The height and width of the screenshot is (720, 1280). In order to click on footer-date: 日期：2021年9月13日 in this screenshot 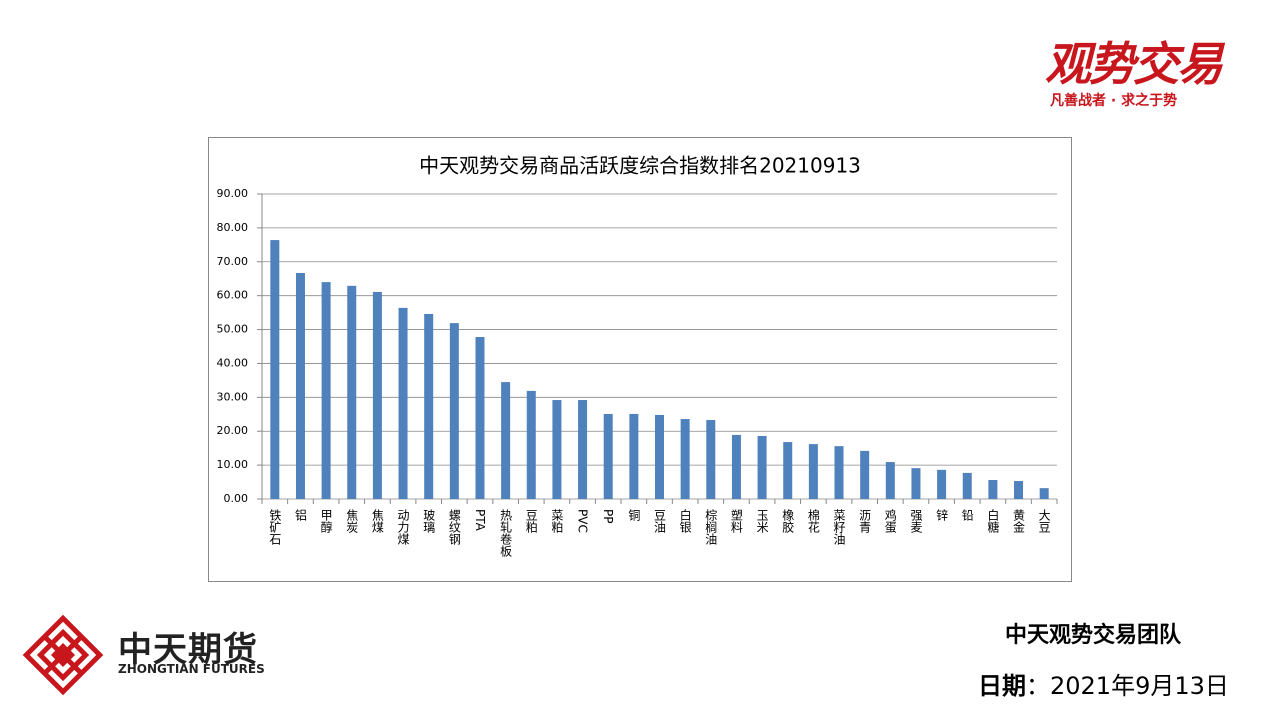, I will do `click(1103, 683)`.